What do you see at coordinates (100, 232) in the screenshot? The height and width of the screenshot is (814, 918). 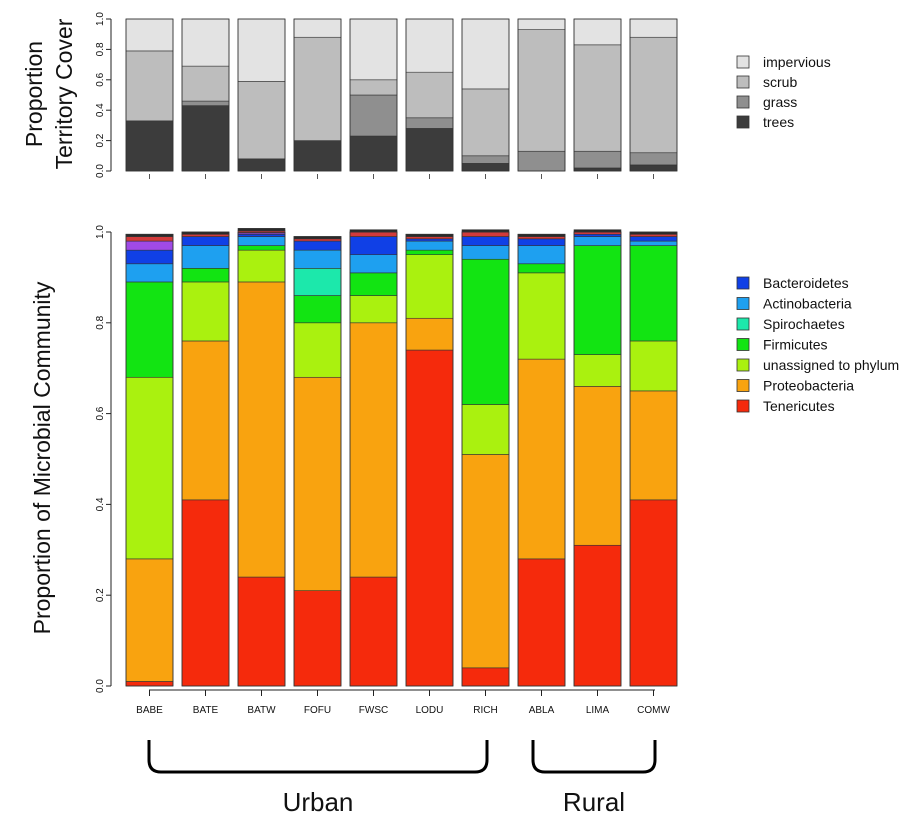 I see `bottom-ytick-label: 1.0` at bounding box center [100, 232].